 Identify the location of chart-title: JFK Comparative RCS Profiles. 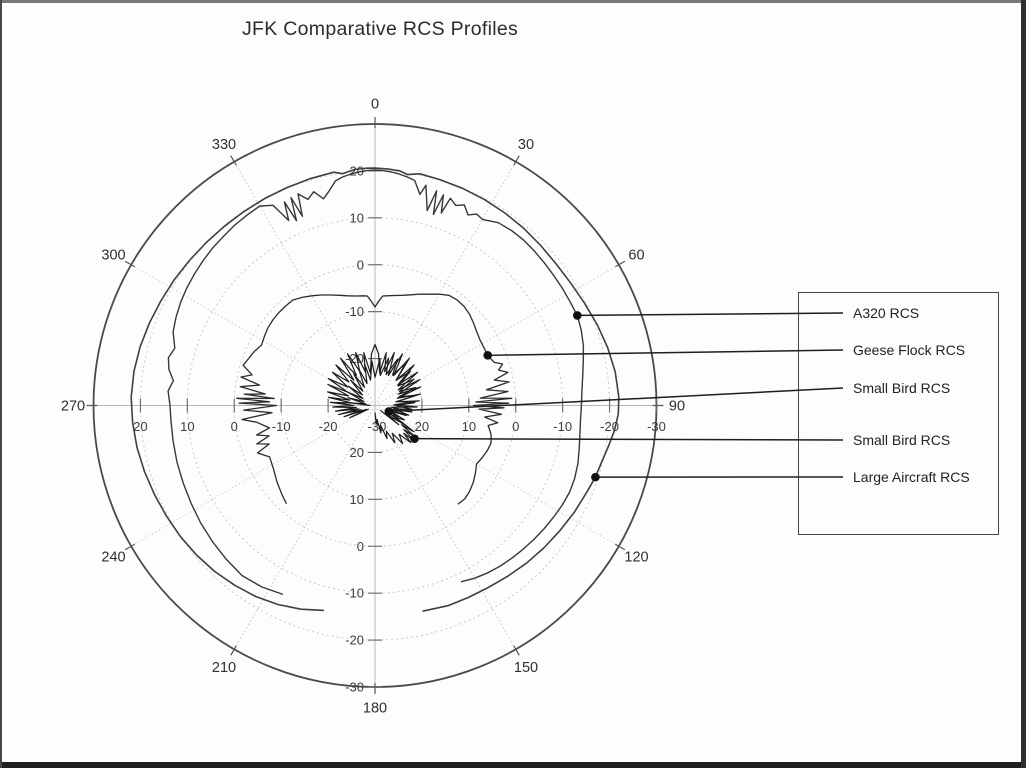
(380, 29).